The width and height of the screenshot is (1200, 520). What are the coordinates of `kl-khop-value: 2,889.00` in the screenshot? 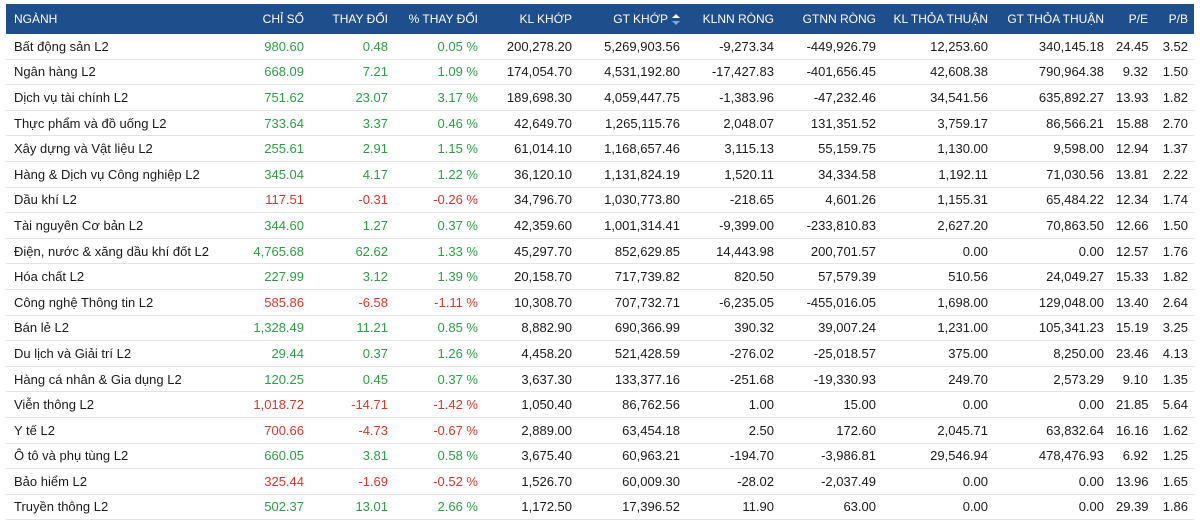 It's located at (531, 430).